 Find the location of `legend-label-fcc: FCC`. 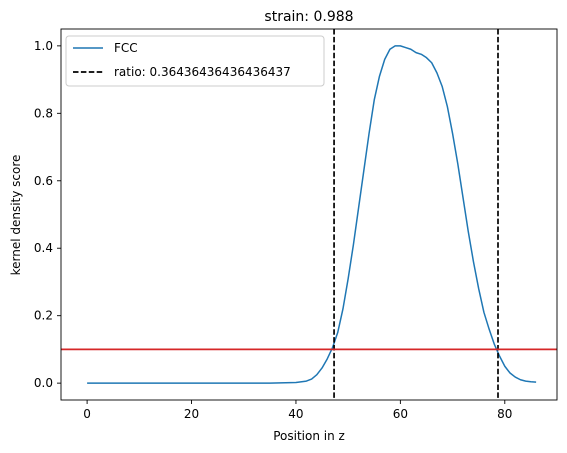

legend-label-fcc: FCC is located at coordinates (126, 48).